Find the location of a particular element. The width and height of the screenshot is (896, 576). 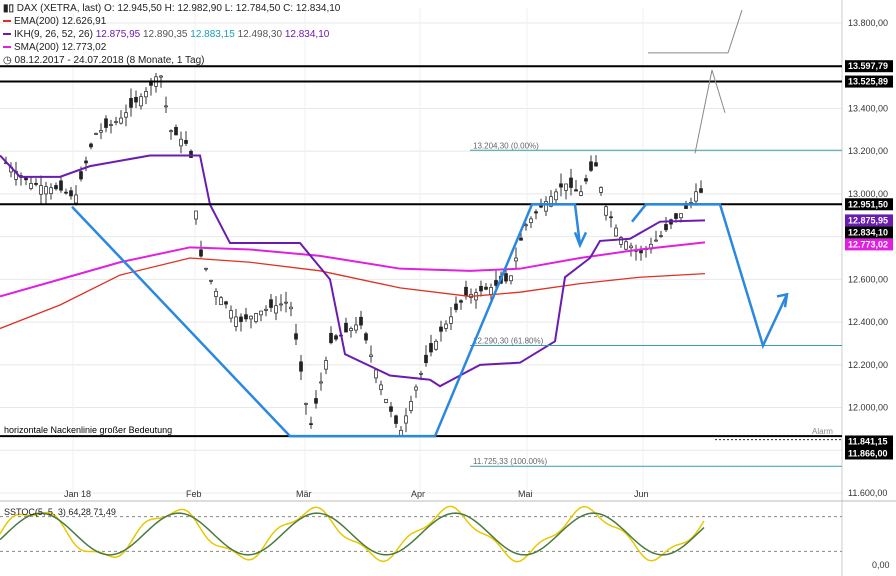

arrow-down-icon is located at coordinates (580, 240).